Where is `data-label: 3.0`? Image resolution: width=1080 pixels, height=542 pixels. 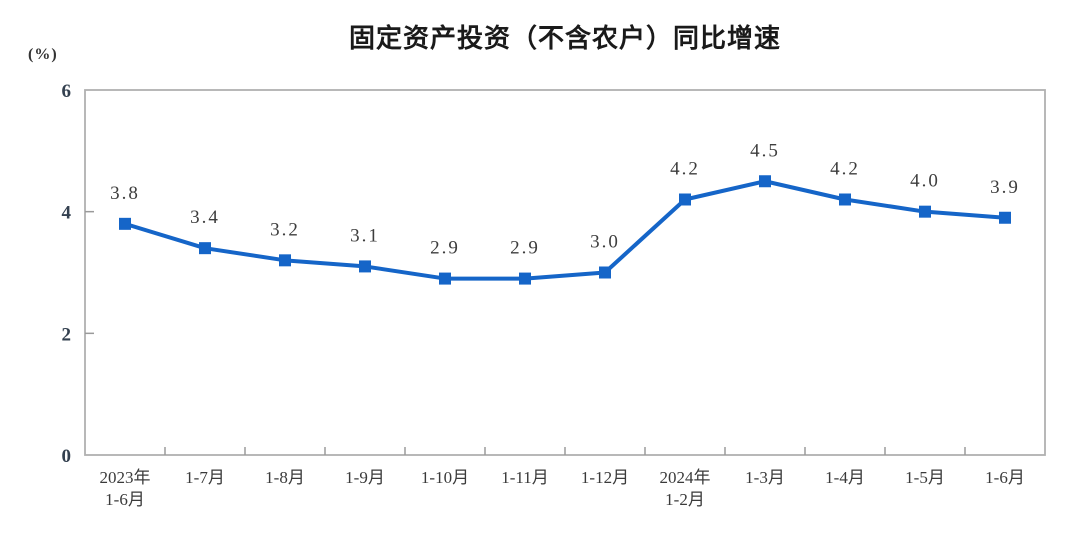
data-label: 3.0 is located at coordinates (605, 242).